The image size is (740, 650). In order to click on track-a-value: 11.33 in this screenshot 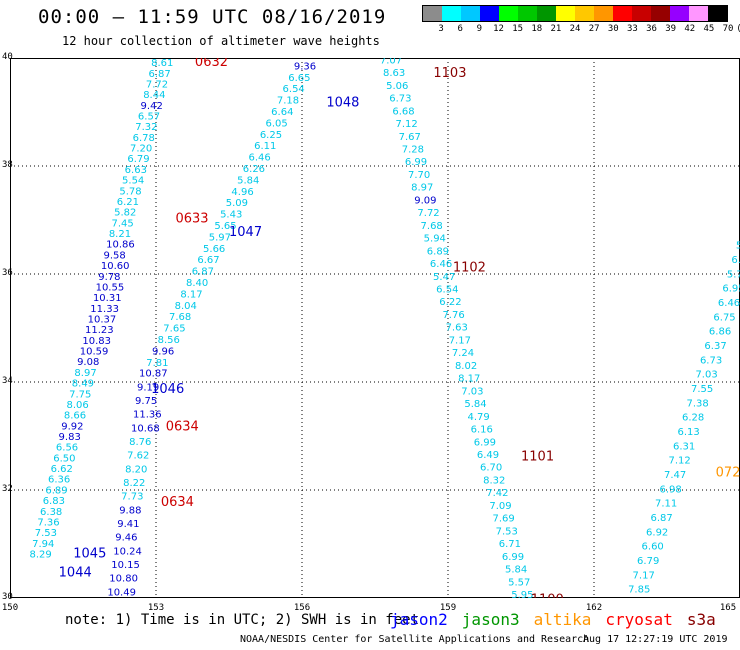, I will do `click(104, 309)`.